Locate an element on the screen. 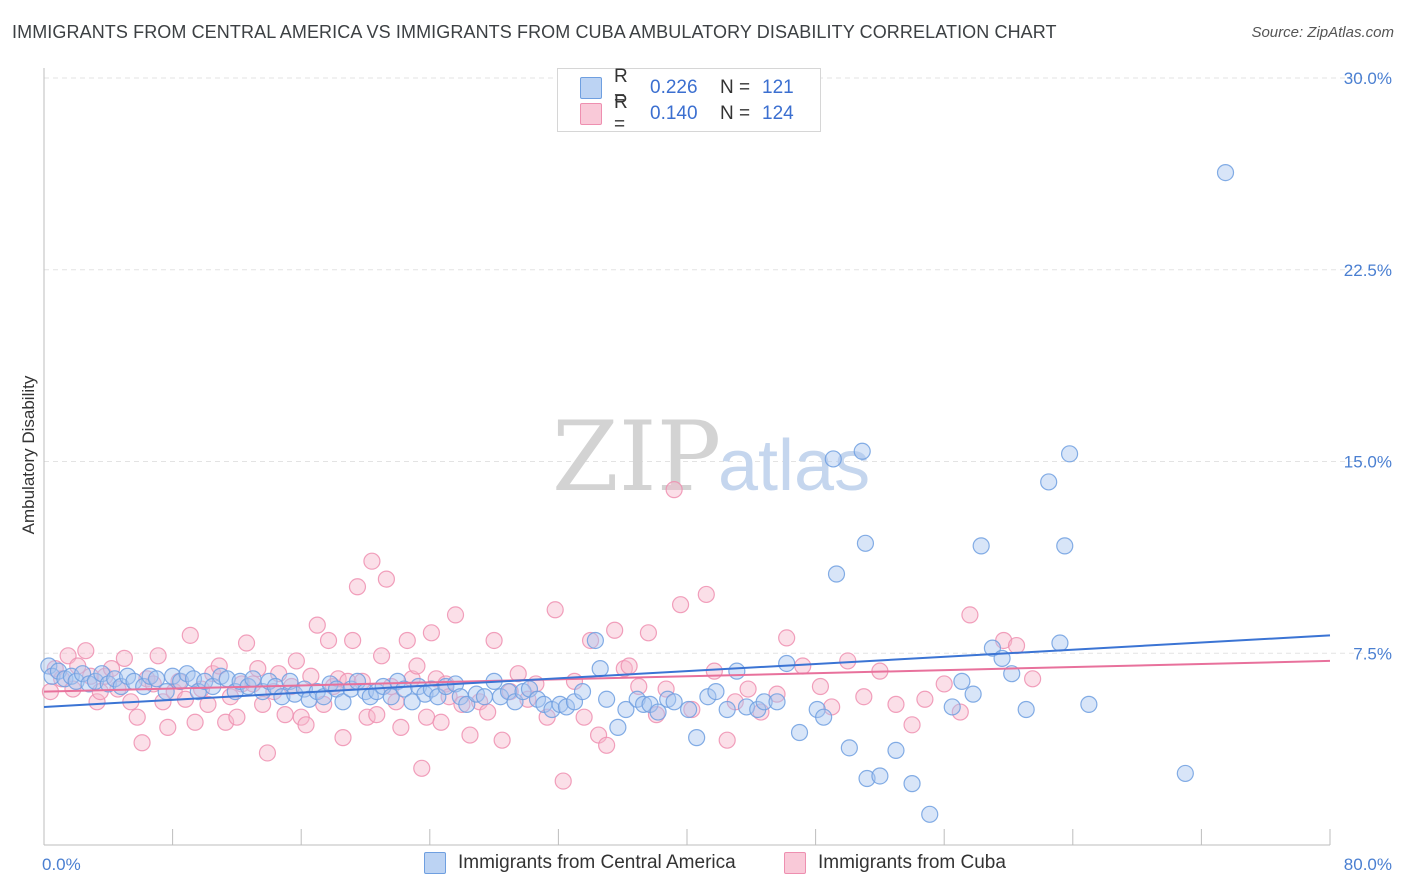 Image resolution: width=1406 pixels, height=892 pixels. legend-row-cuba: R = 0.140 N = 124 is located at coordinates (687, 113).